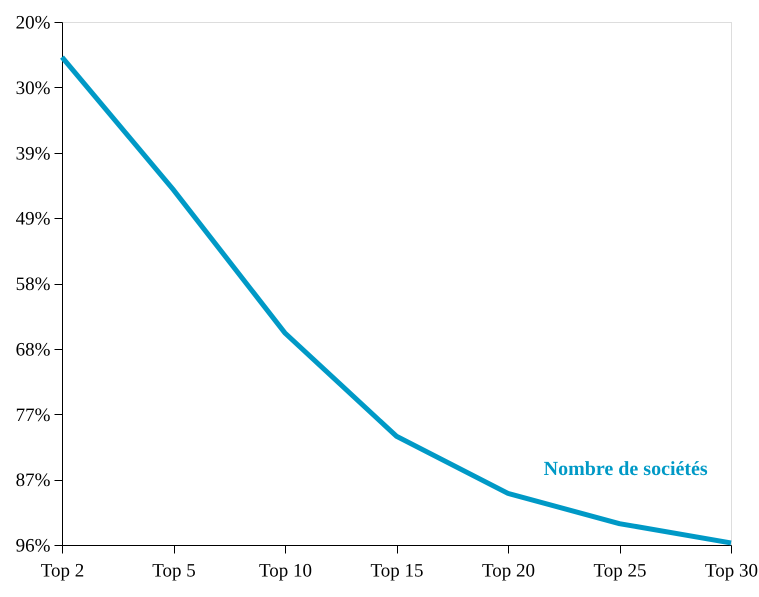  What do you see at coordinates (33, 23) in the screenshot?
I see `y-tick-label: 20%` at bounding box center [33, 23].